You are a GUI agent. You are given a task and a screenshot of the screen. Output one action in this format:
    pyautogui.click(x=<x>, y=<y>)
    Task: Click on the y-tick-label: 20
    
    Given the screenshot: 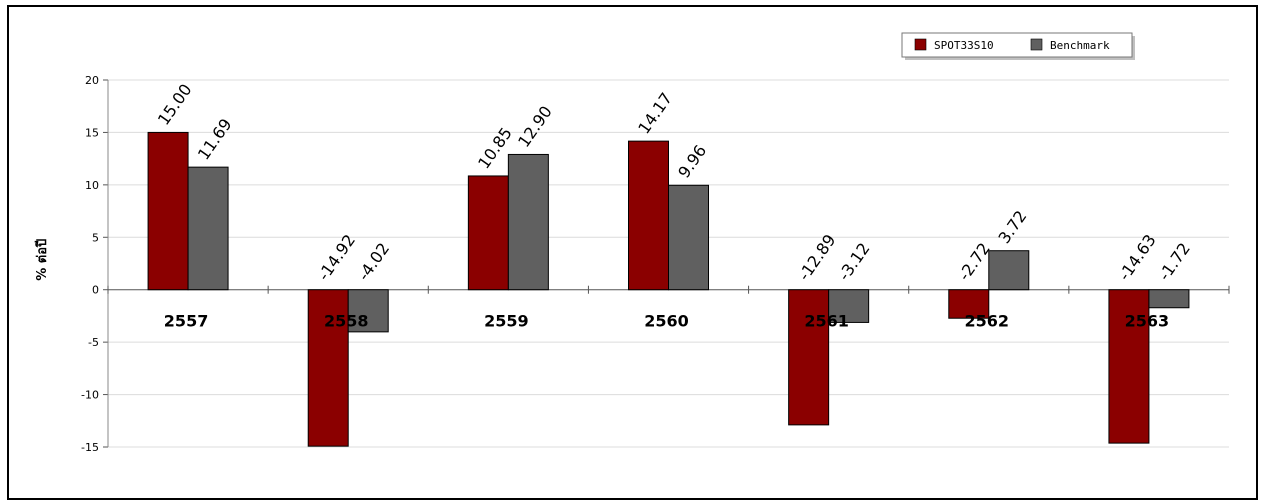 What is the action you would take?
    pyautogui.click(x=92, y=80)
    